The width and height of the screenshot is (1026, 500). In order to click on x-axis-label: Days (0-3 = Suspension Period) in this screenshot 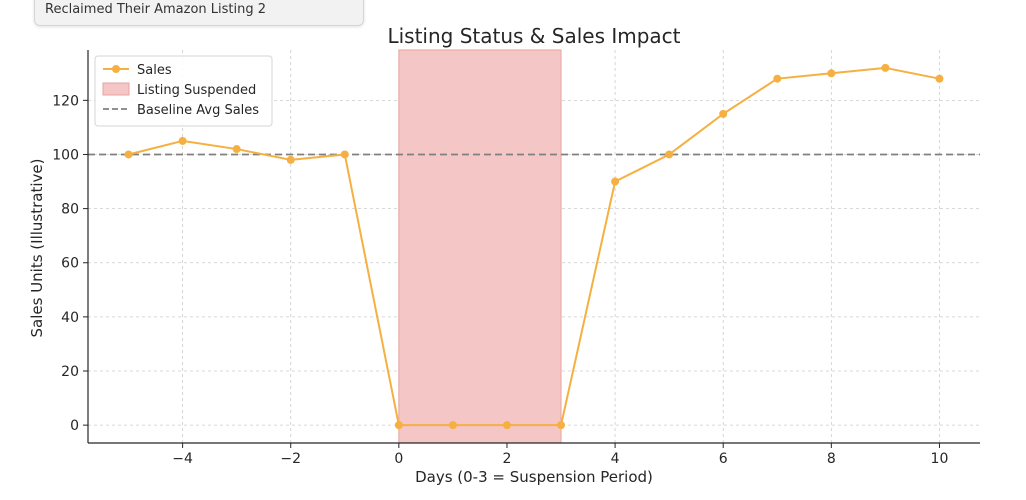, I will do `click(534, 477)`.